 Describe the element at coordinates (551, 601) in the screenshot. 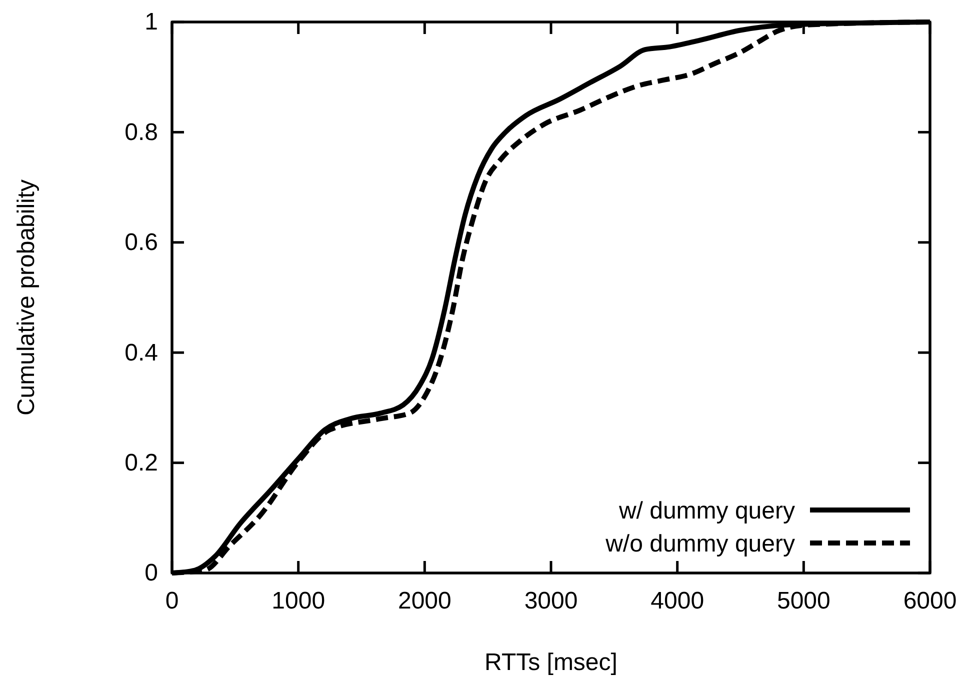

I see `x-tick-label: 3000` at that location.